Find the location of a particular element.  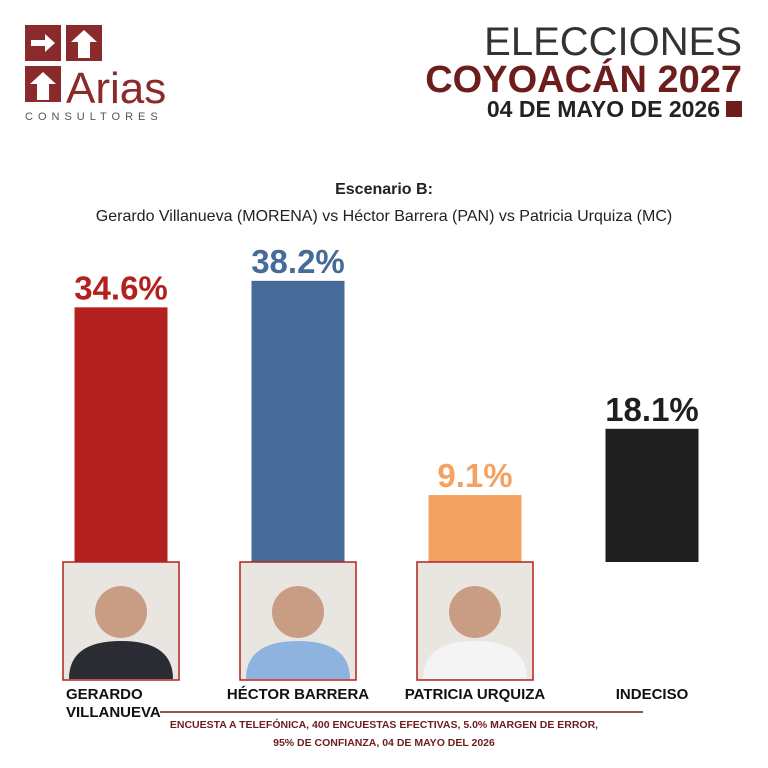

category-label: HÉCTOR BARRERA is located at coordinates (298, 694).